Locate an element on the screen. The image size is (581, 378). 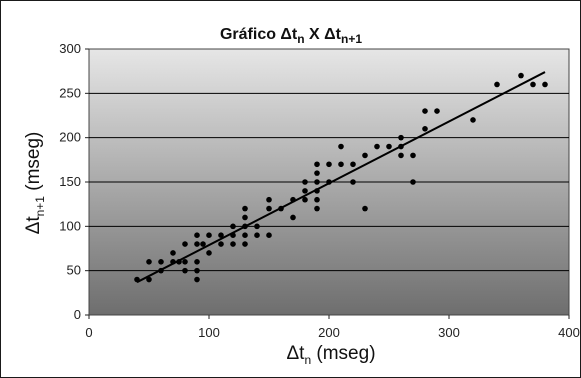
y-tick-label: 300 is located at coordinates (70, 48).